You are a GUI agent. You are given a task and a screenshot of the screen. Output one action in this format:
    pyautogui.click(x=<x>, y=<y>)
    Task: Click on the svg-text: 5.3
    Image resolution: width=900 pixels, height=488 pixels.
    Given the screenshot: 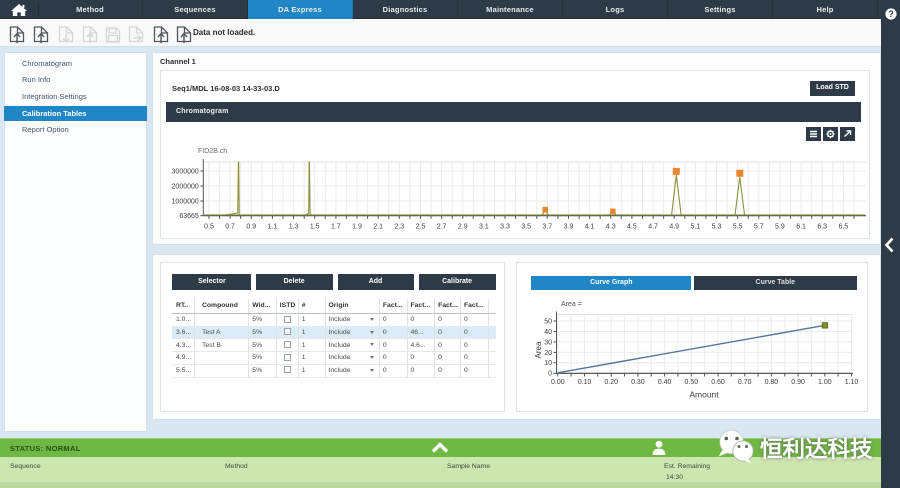 What is the action you would take?
    pyautogui.click(x=717, y=227)
    